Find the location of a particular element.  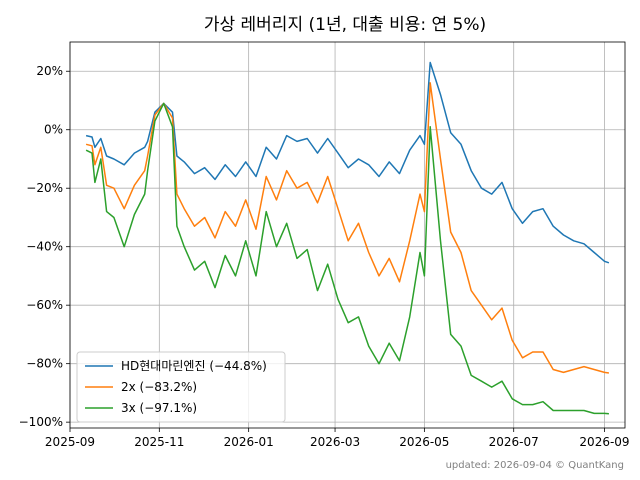

y-tick-label: −100% is located at coordinates (41, 422).